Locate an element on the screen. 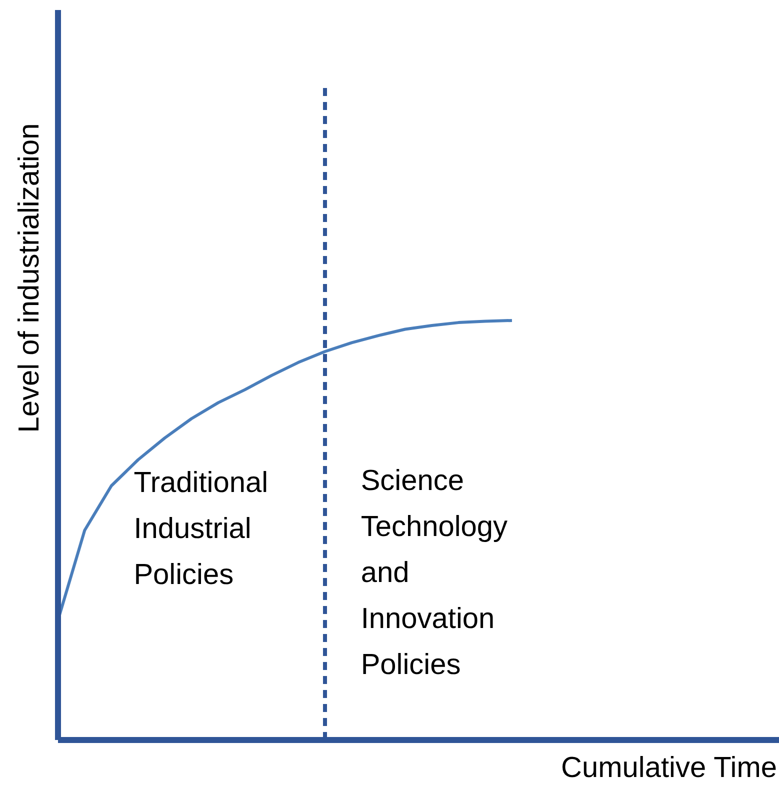  y-axis-title: Level of industrialization is located at coordinates (30, 278).